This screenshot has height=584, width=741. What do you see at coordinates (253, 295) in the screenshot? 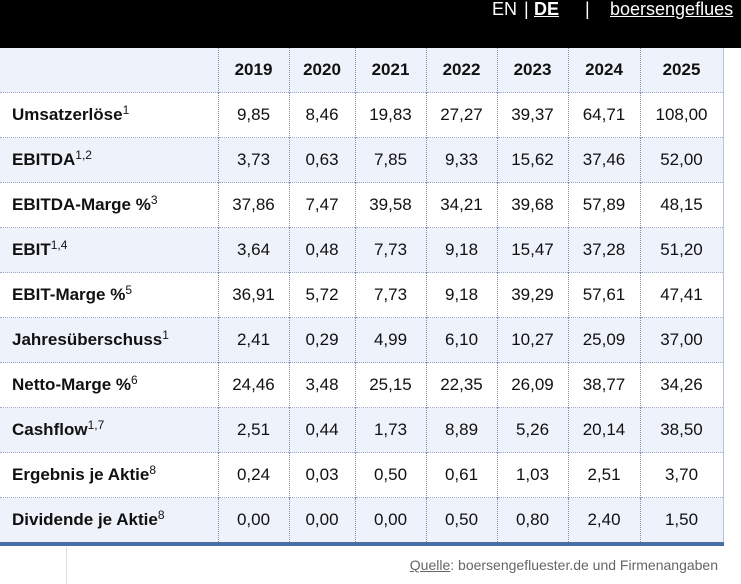
I see `value-cell: 36,91` at bounding box center [253, 295].